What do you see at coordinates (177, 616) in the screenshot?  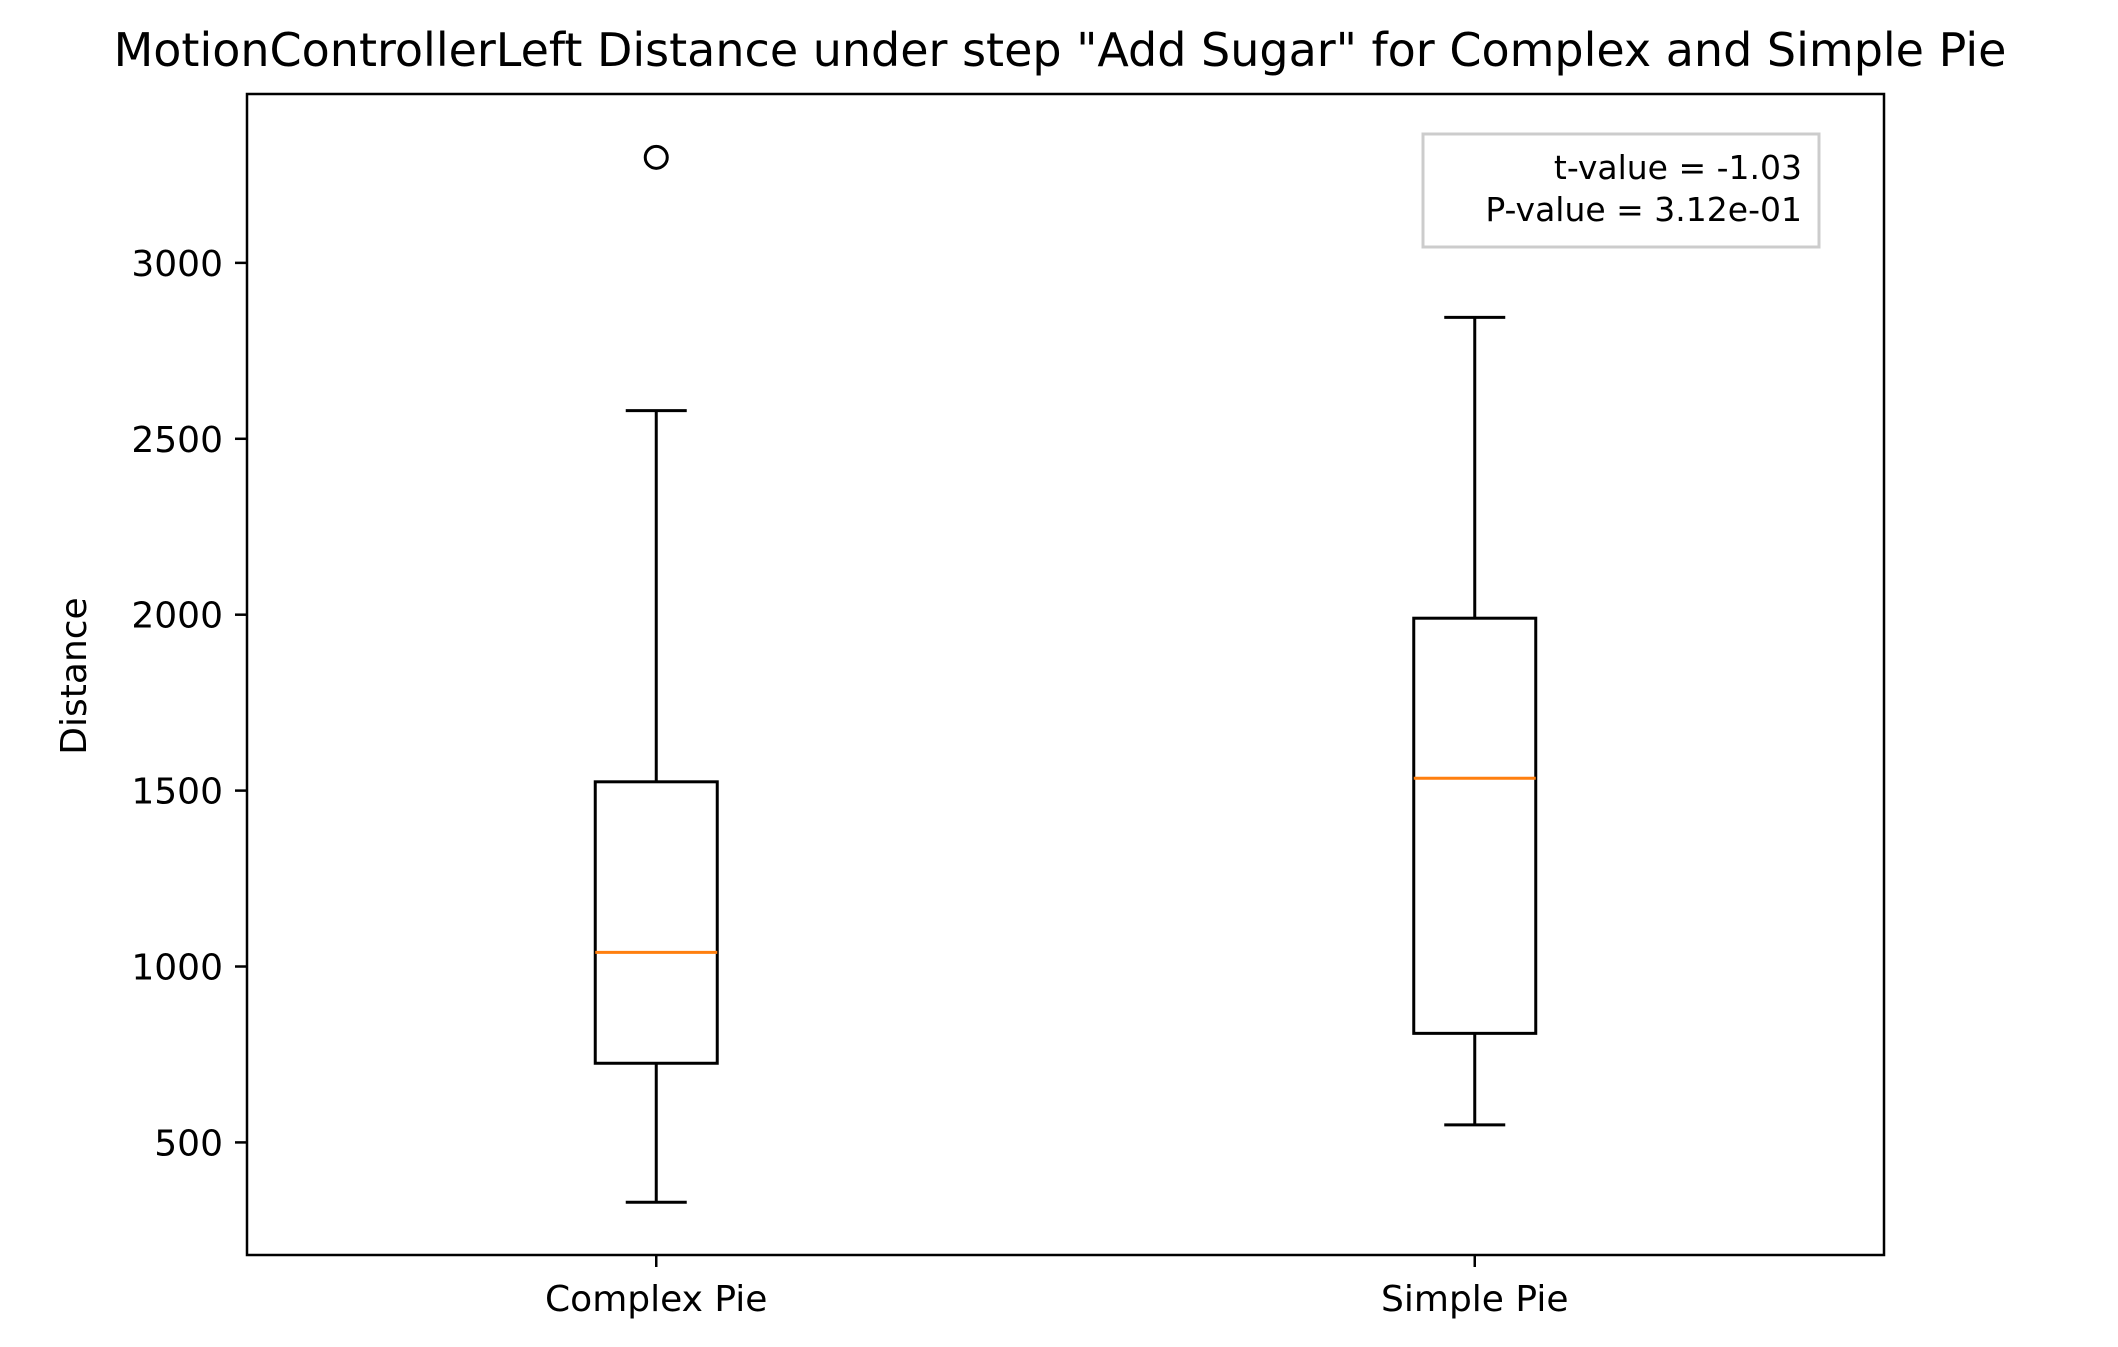 I see `y-tick-label: 2000` at bounding box center [177, 616].